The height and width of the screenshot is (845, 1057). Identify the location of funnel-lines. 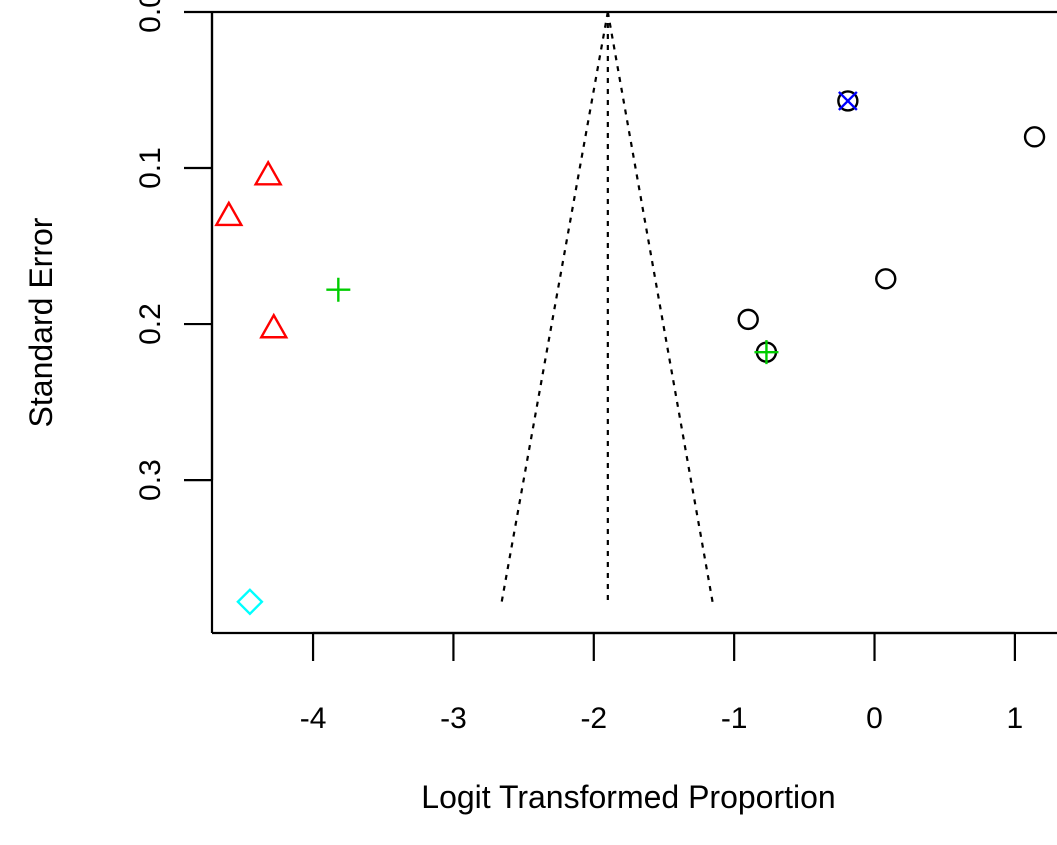
(607, 308).